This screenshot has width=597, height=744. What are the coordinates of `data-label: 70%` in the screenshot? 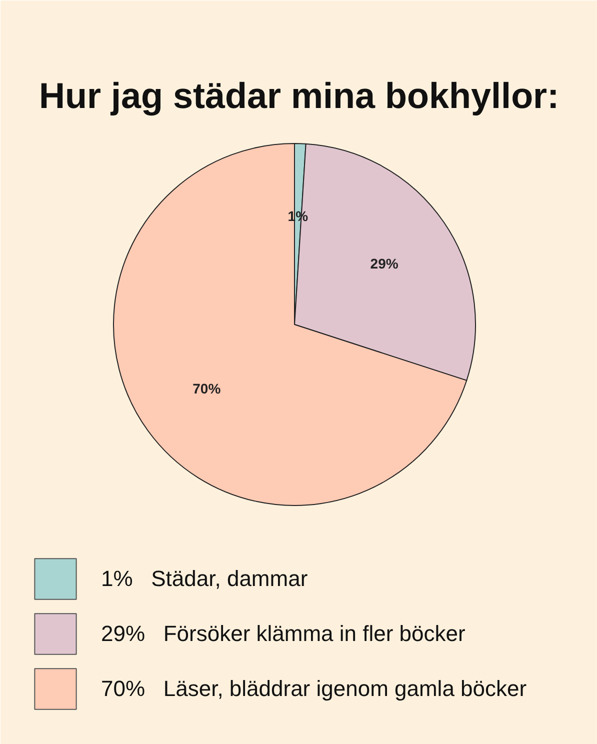 It's located at (207, 388).